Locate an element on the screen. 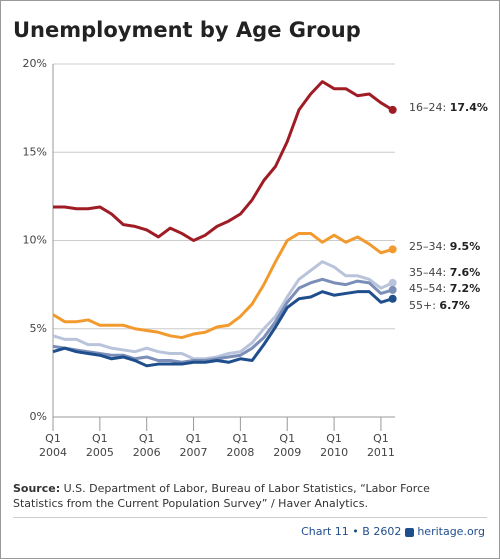  y-tick-label: 10% is located at coordinates (35, 240).